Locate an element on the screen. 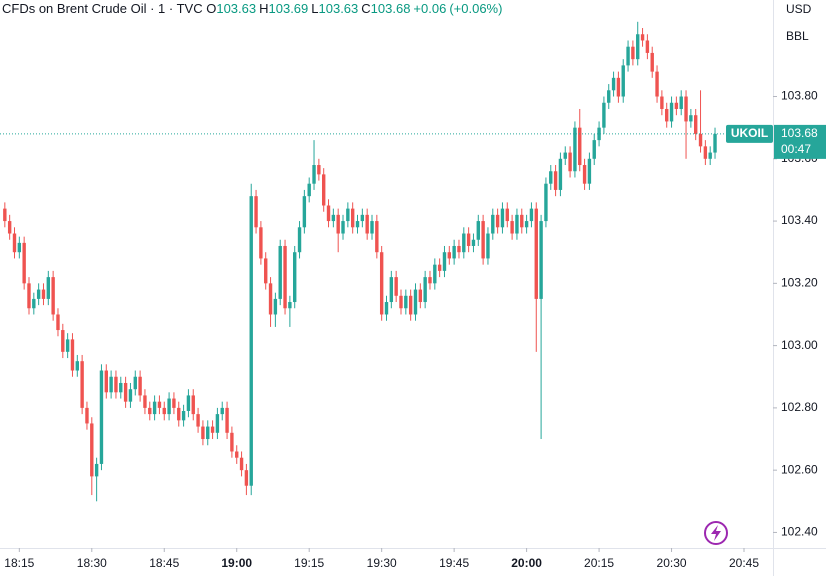 This screenshot has width=826, height=576. ohlc-label: H is located at coordinates (264, 8).